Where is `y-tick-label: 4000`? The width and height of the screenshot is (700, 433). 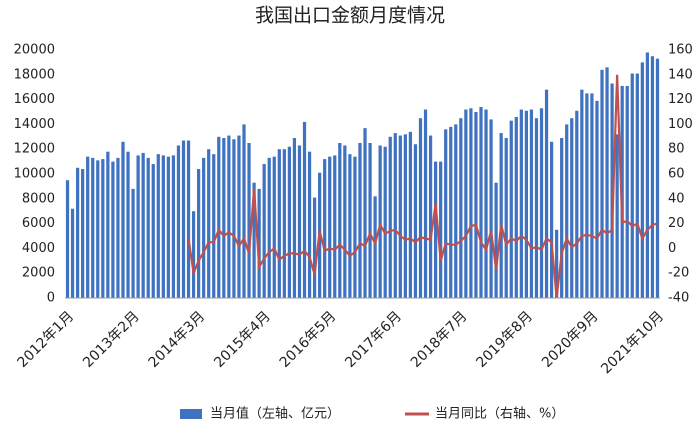
y-tick-label: 4000 is located at coordinates (38, 248).